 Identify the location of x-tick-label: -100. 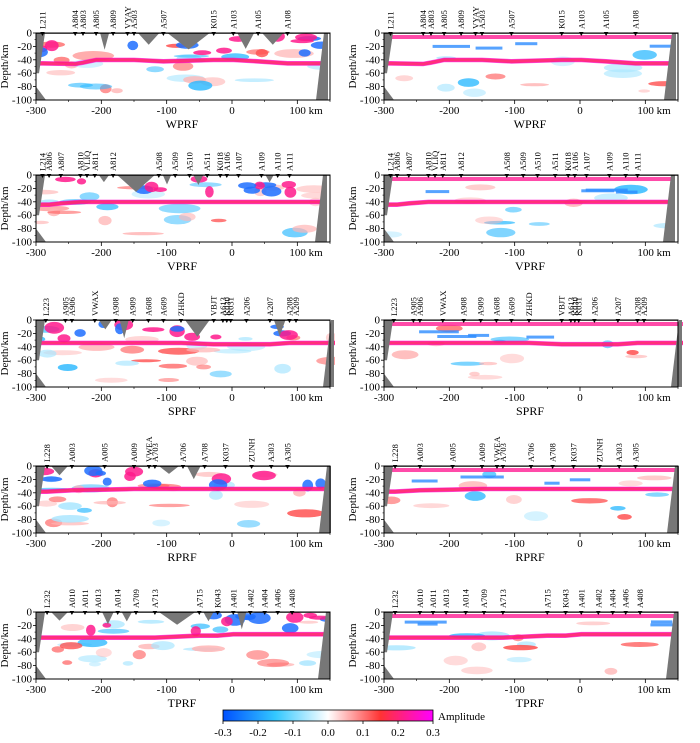
(515, 253).